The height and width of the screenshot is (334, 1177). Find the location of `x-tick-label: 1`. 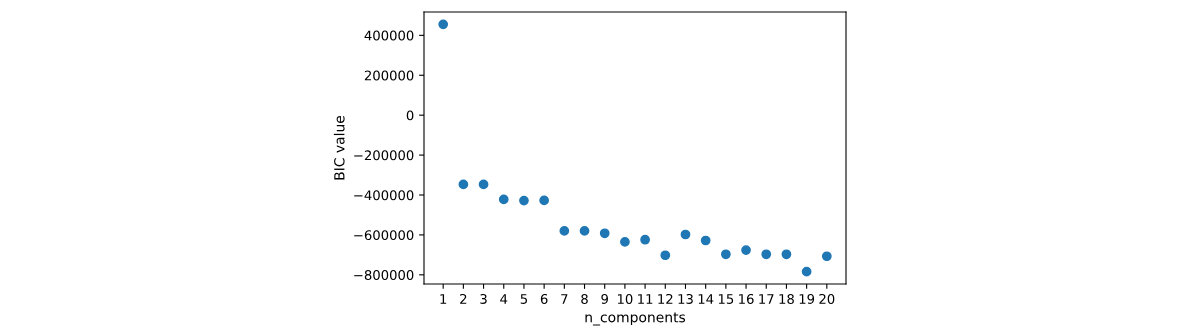

x-tick-label: 1 is located at coordinates (443, 299).